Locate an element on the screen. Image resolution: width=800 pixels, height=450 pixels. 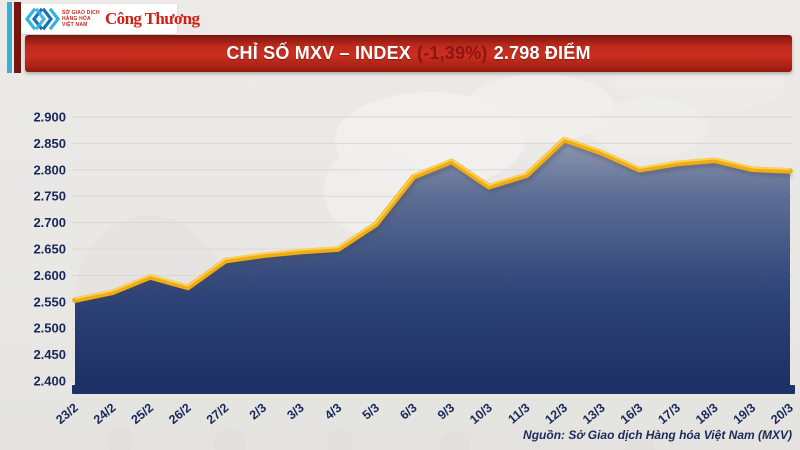
congthuong-logo: Công Thương is located at coordinates (152, 18).